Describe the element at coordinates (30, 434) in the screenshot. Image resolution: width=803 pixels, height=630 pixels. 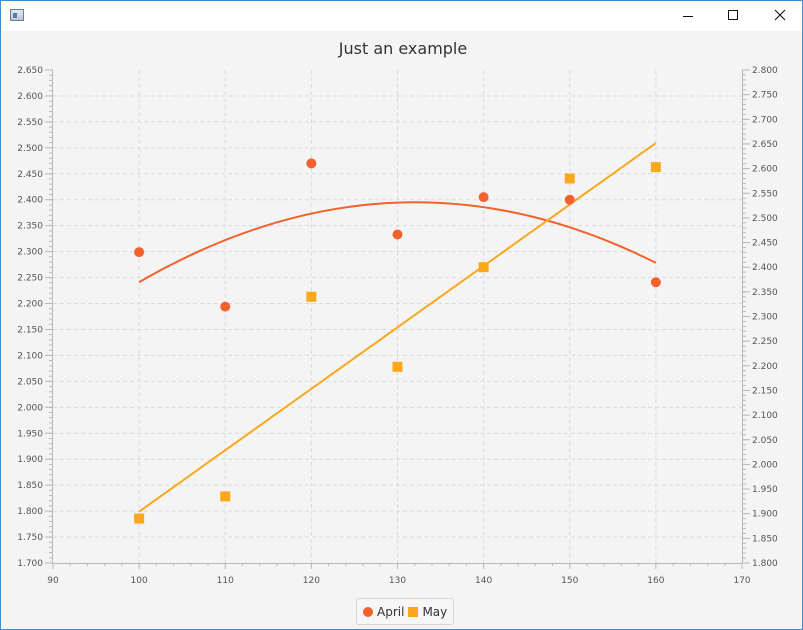
I see `y-left-tick-label: 1.950` at that location.